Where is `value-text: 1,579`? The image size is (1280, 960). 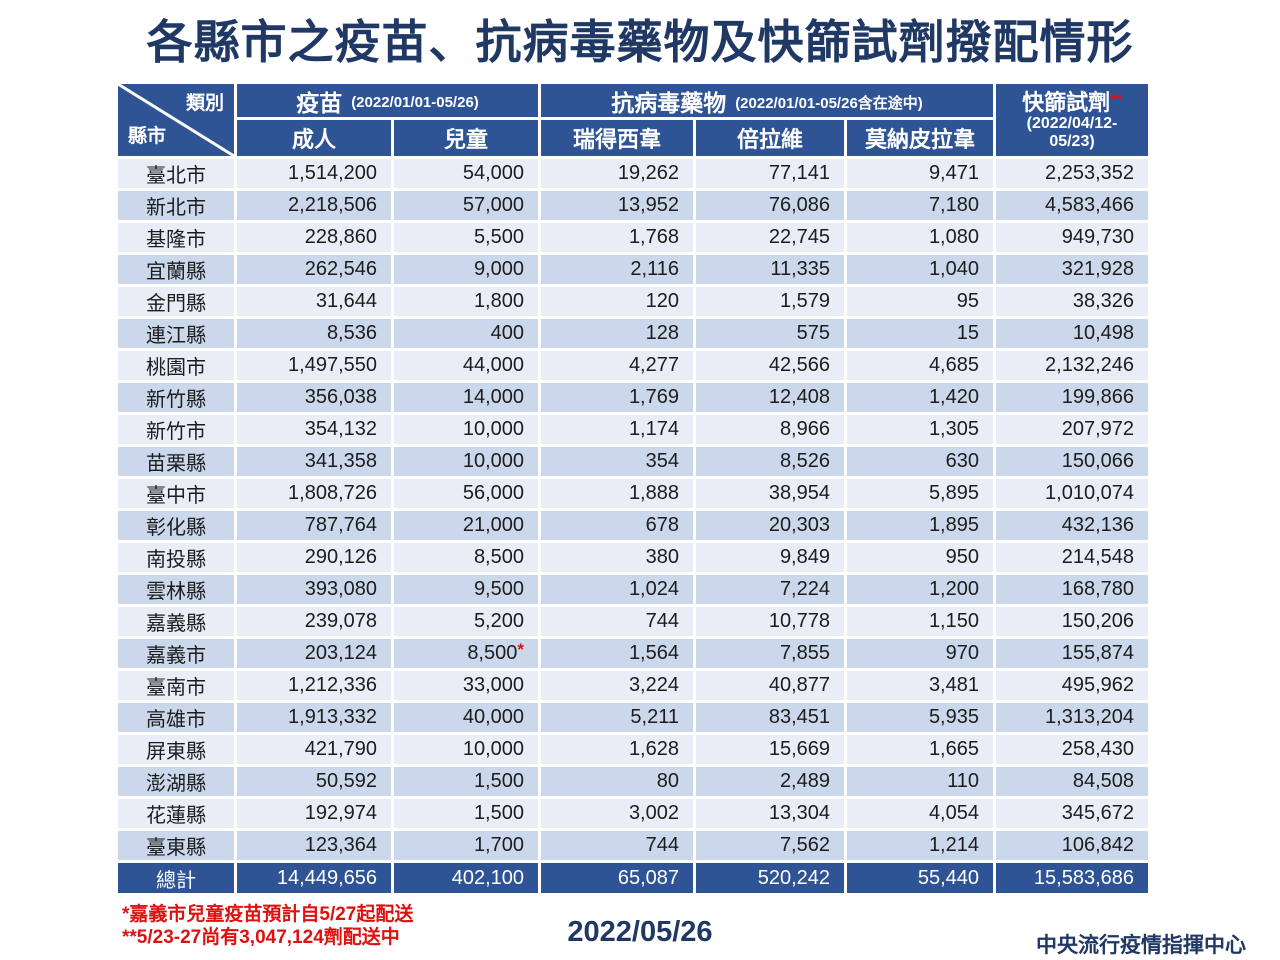
value-text: 1,579 is located at coordinates (804, 301).